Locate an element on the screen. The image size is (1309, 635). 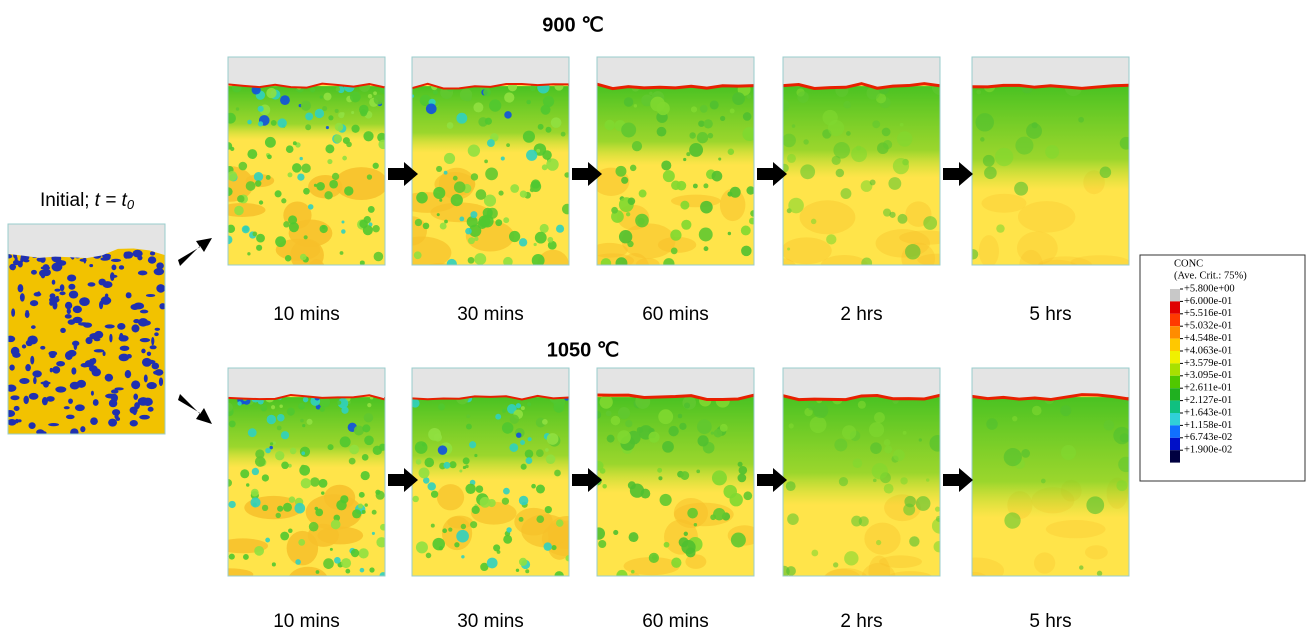
initial-variable: t = t is located at coordinates (111, 200).